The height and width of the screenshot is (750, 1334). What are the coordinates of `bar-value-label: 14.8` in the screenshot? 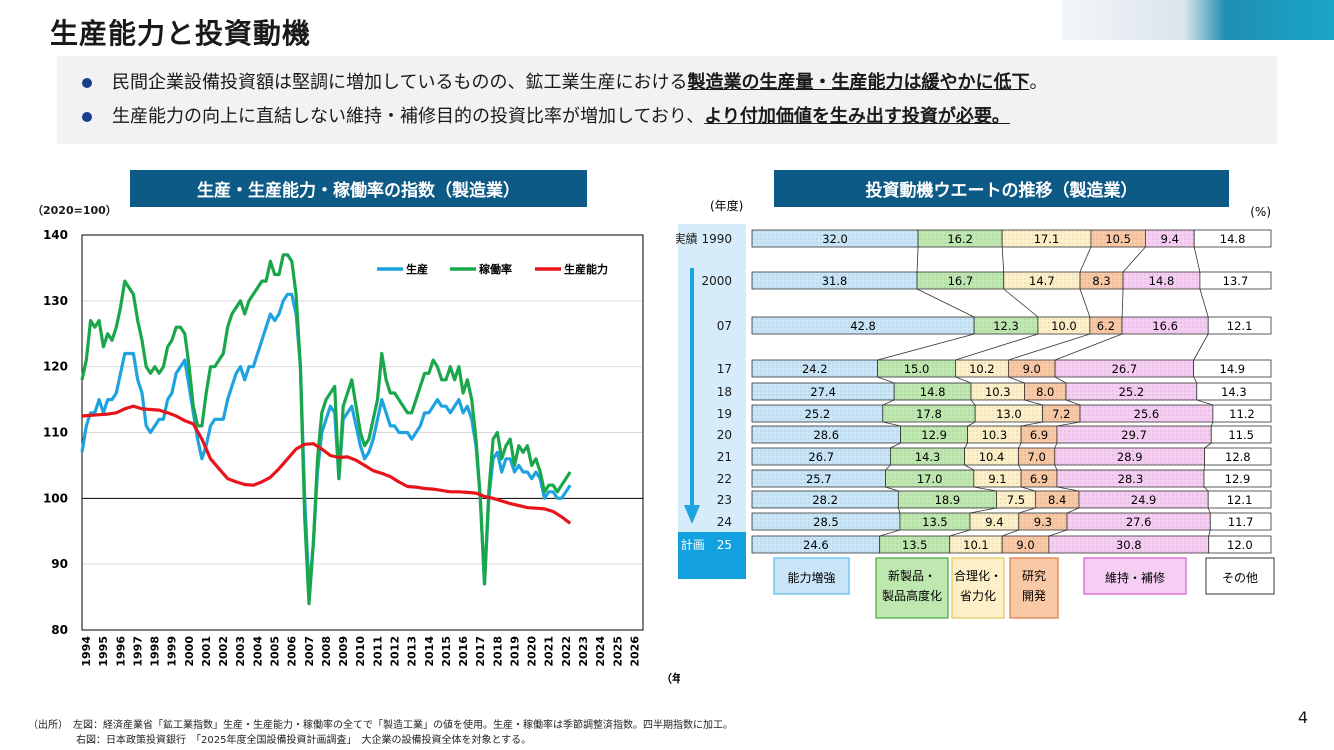 It's located at (1162, 281).